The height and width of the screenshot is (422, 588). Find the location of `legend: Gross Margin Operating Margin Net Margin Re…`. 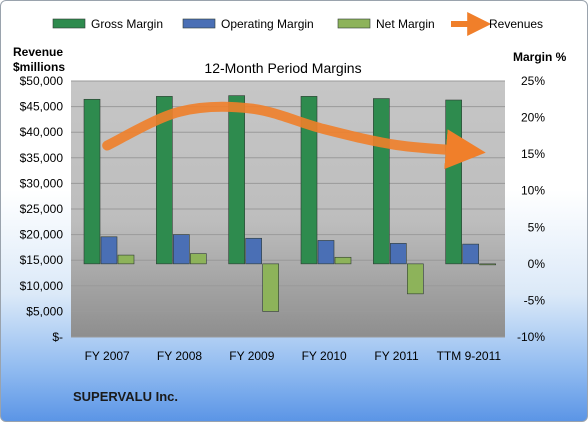

legend: Gross Margin Operating Margin Net Margin Re… is located at coordinates (297, 24).